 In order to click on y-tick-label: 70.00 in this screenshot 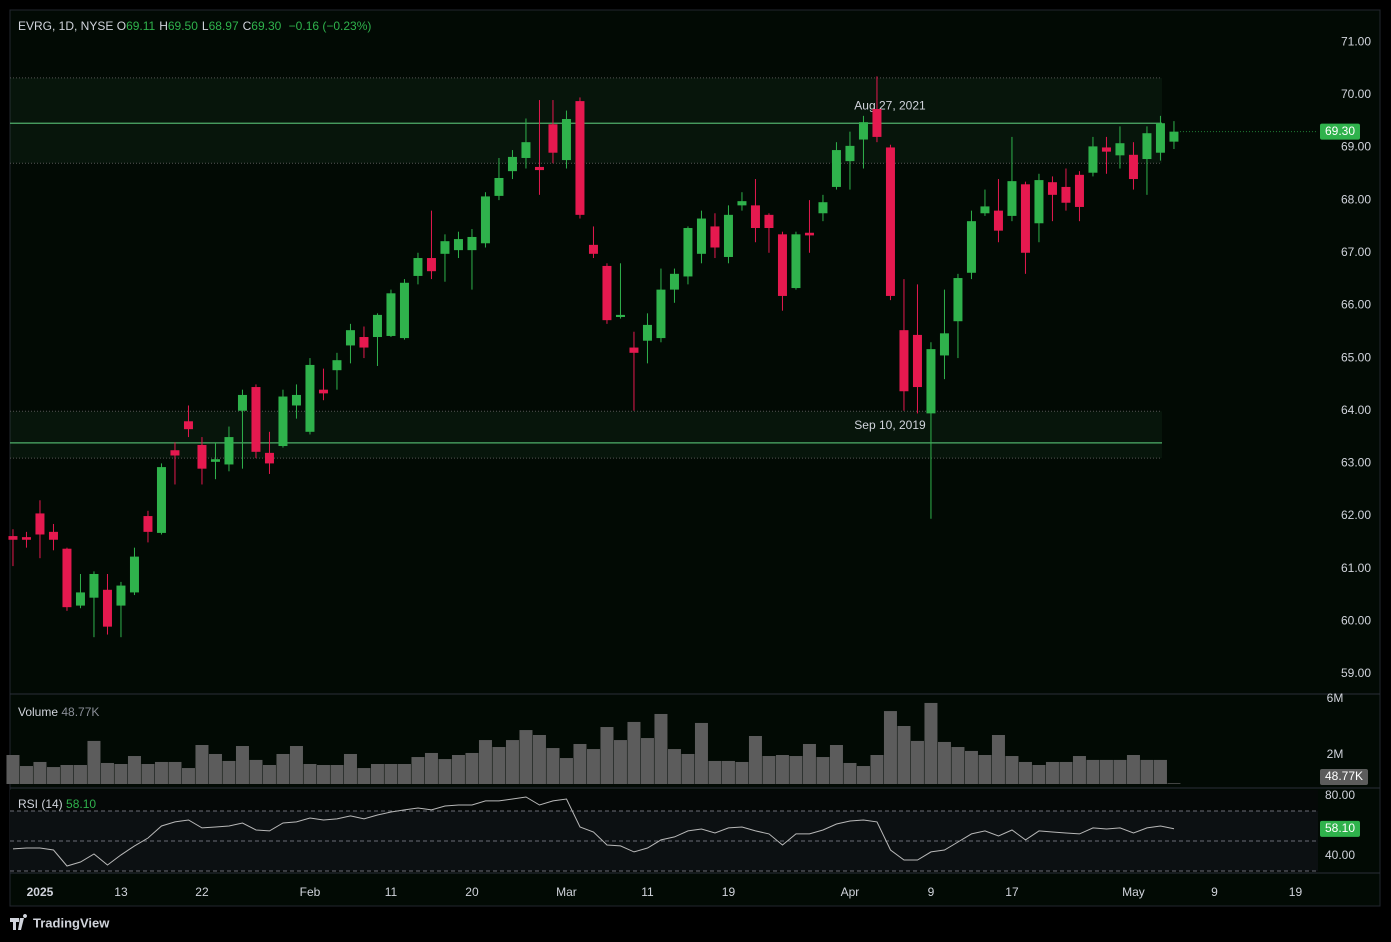, I will do `click(1356, 94)`.